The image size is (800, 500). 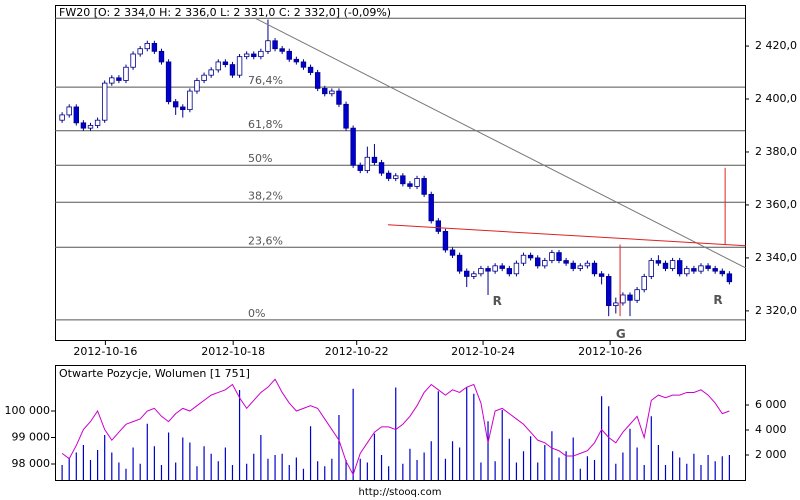 I want to click on y2-tick-label: 2 000, so click(x=771, y=454).